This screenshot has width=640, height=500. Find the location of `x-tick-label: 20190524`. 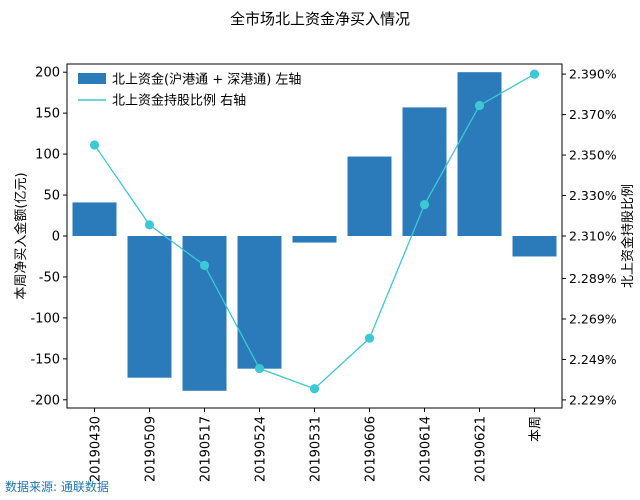

x-tick-label: 20190524 is located at coordinates (261, 449).